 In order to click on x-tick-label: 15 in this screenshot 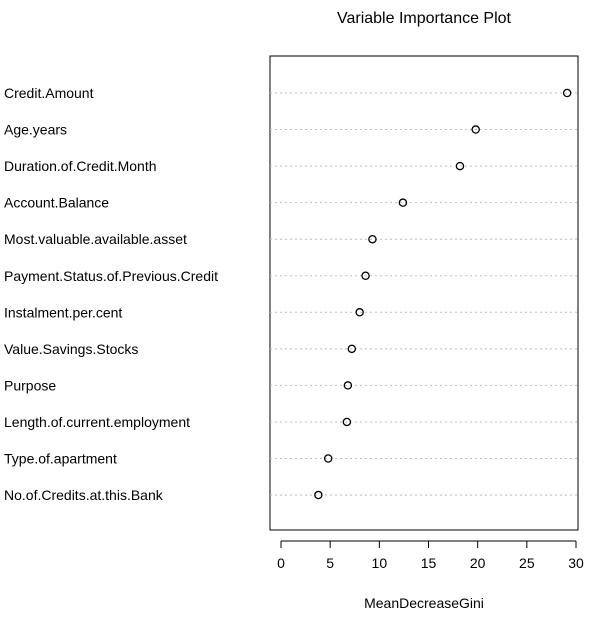, I will do `click(429, 563)`.